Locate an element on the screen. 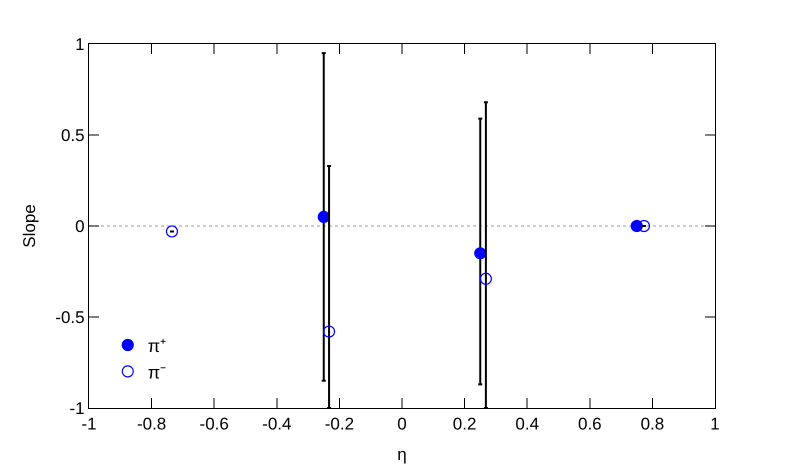 This screenshot has height=472, width=796. x-tick-label: 0 is located at coordinates (402, 424).